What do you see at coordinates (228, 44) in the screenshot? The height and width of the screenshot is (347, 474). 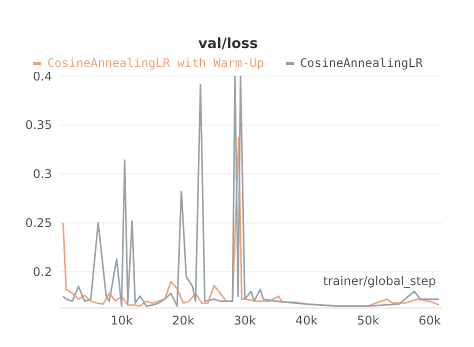 I see `chart-title: val/loss` at bounding box center [228, 44].